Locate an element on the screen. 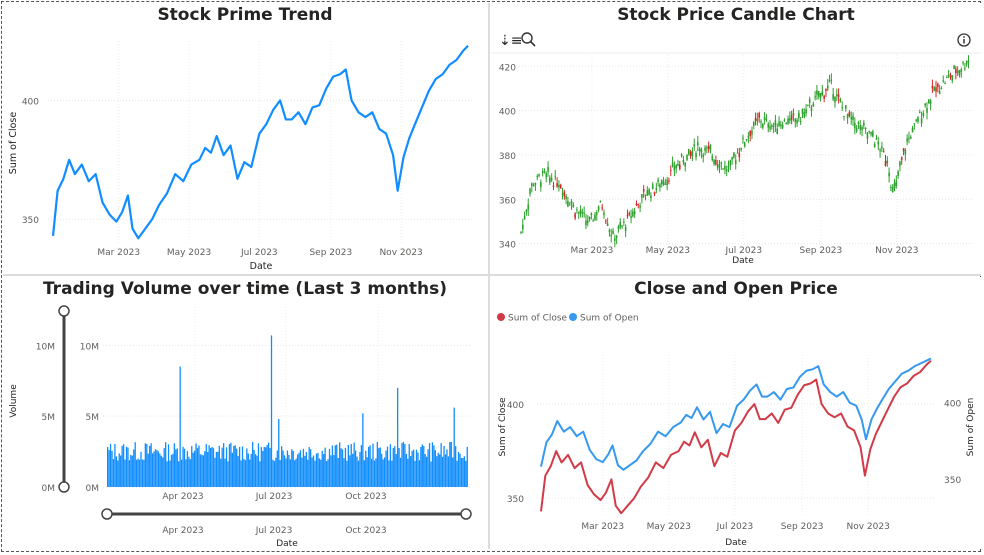 Image resolution: width=984 pixels, height=555 pixels. y-axis-label: Sum of Close is located at coordinates (13, 143).